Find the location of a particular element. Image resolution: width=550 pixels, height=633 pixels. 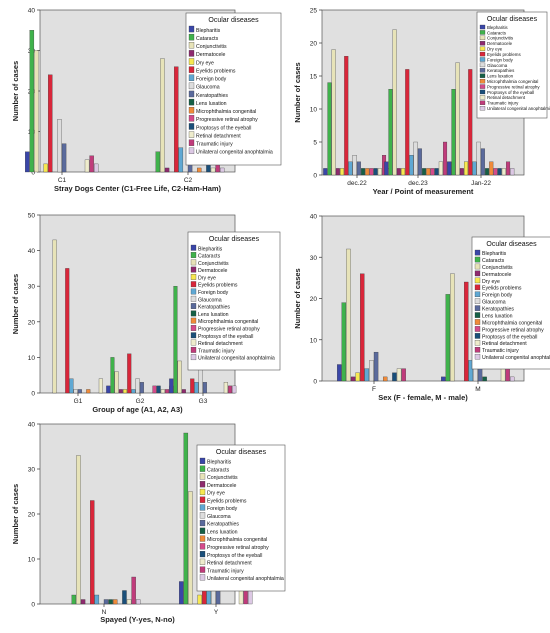

bar-cataracts-c2 is located at coordinates (158, 162).